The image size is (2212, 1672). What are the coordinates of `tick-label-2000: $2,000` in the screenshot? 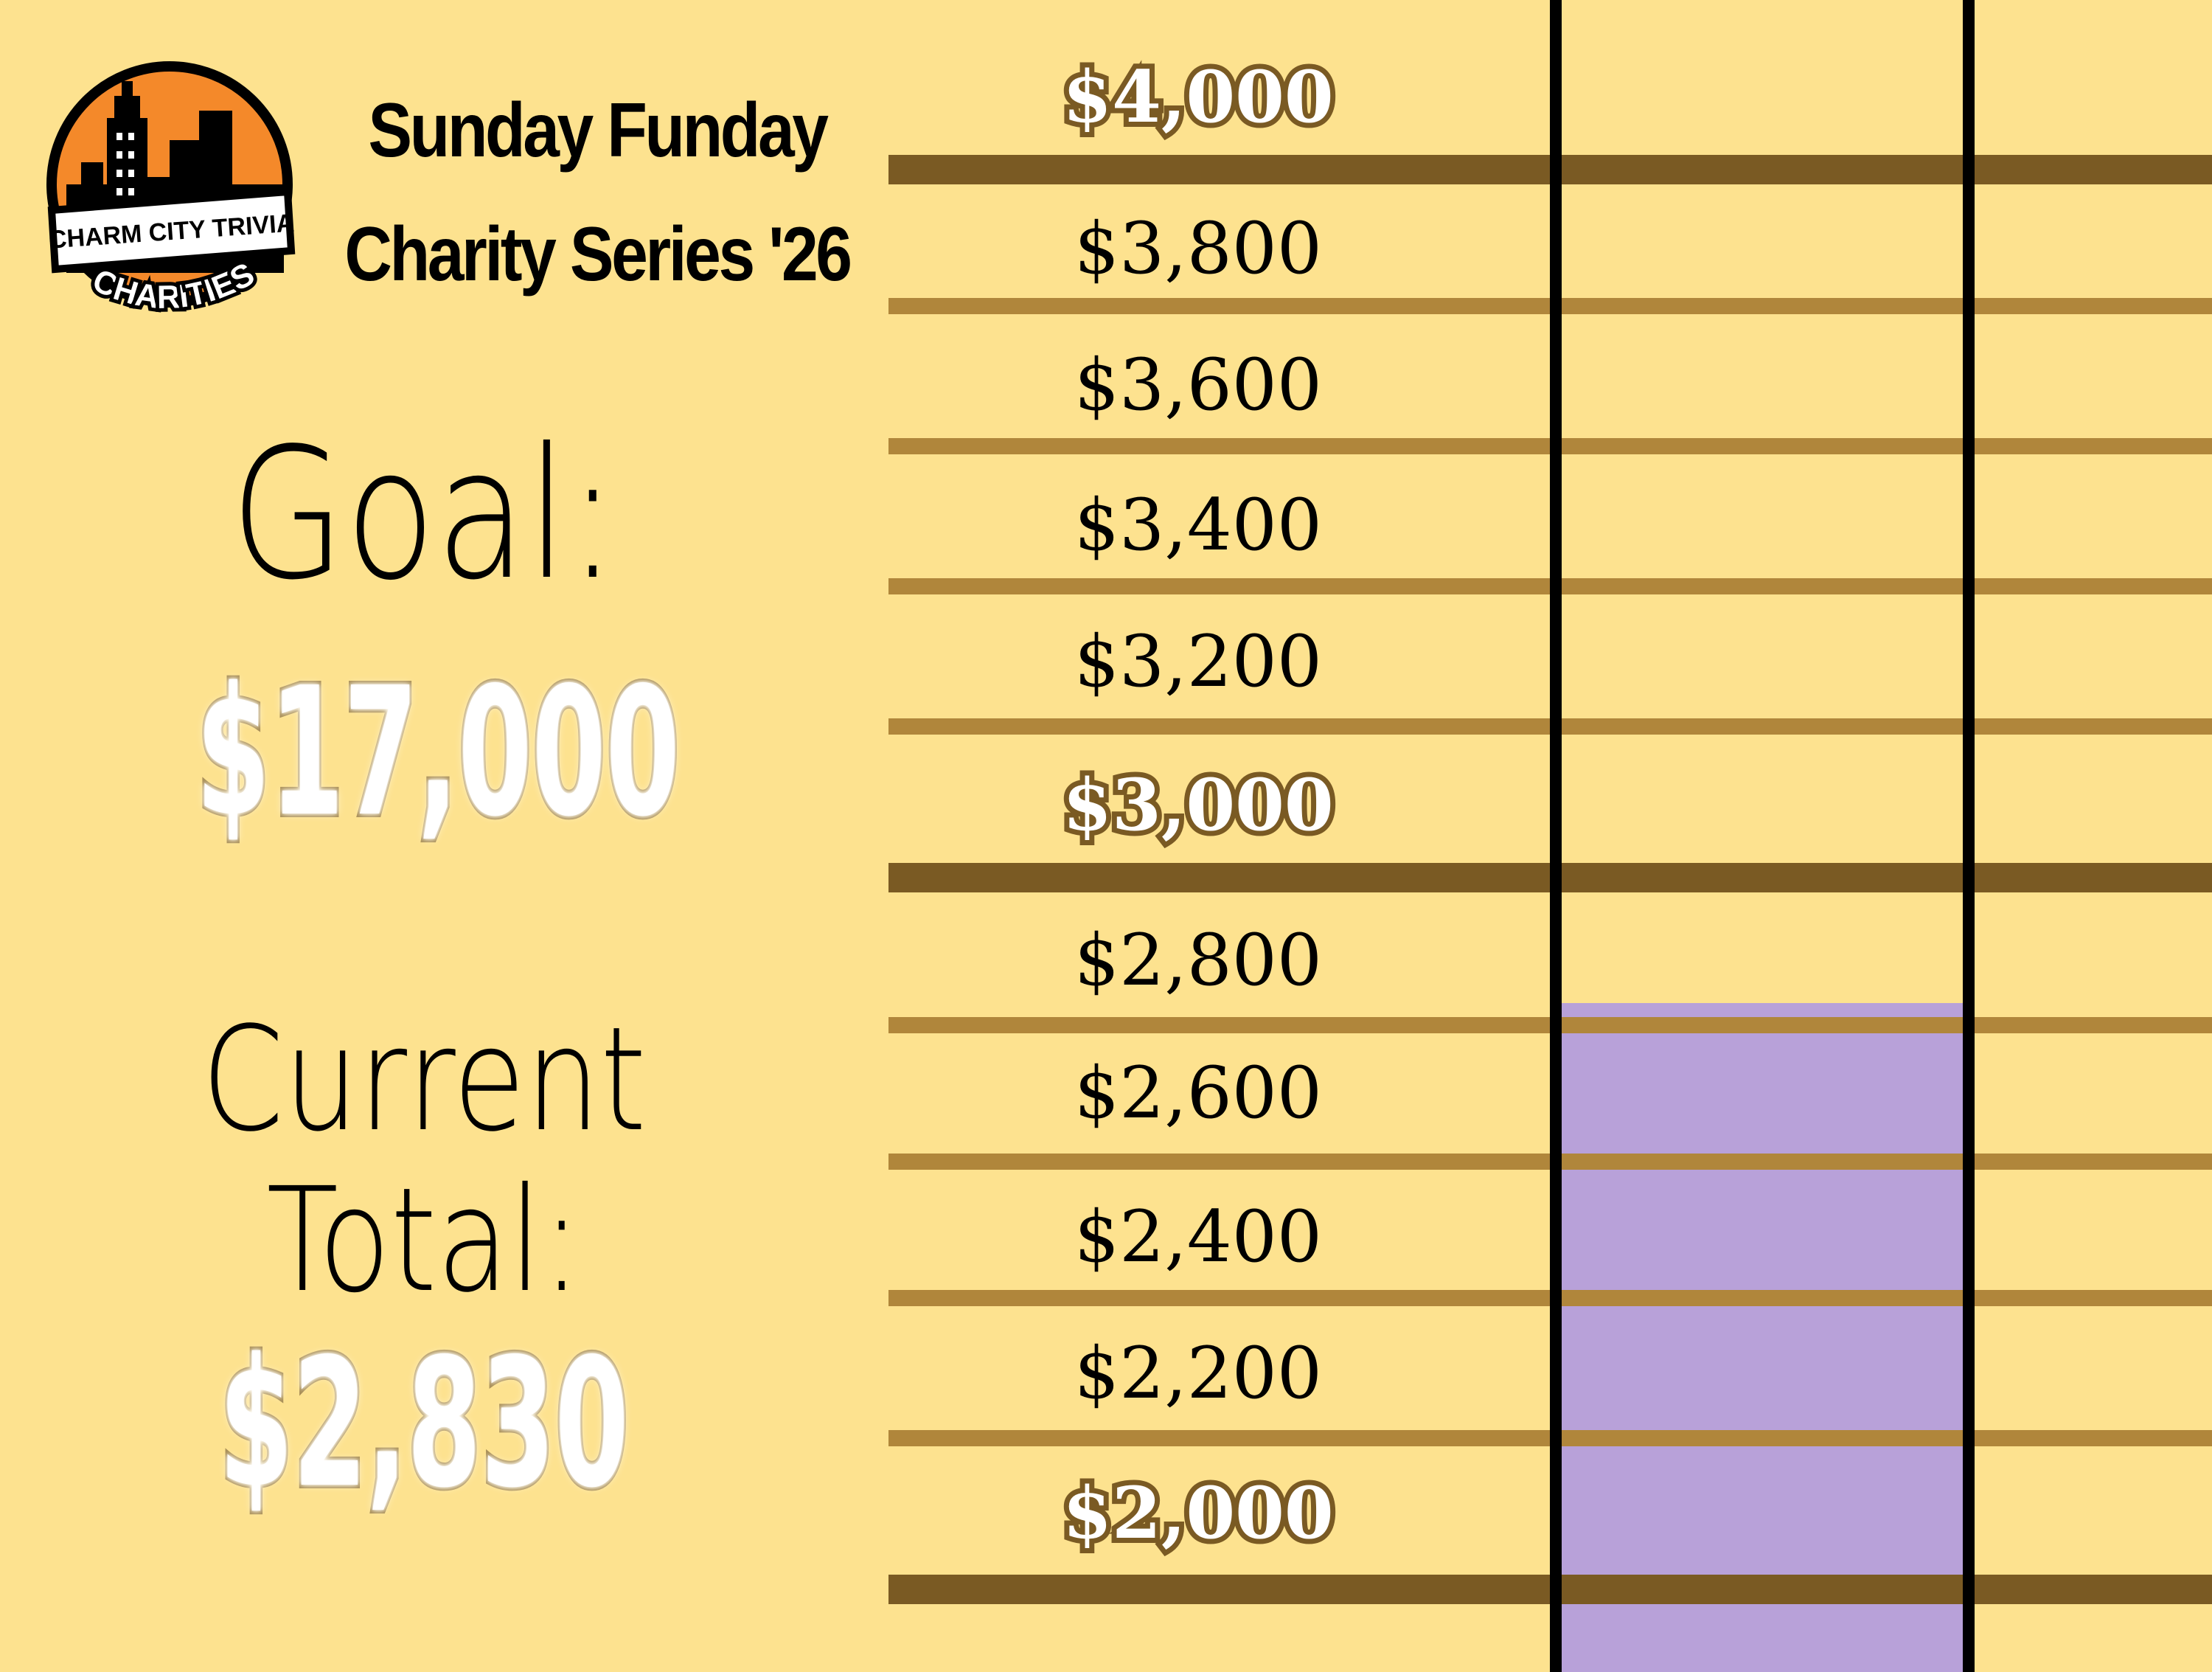 It's located at (1197, 1513).